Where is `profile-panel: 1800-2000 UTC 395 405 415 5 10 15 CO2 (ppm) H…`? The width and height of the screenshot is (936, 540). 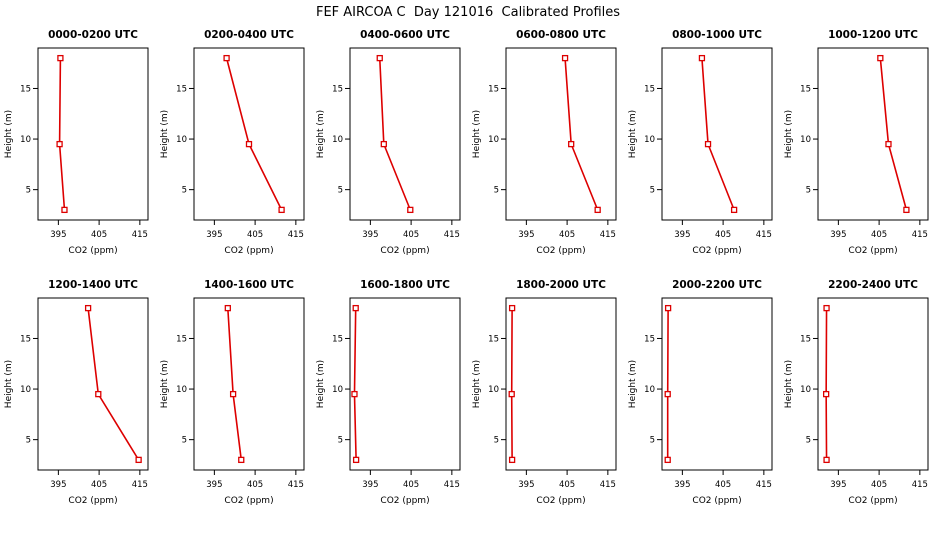
profile-panel: 1800-2000 UTC 395 405 415 5 10 15 CO2 (ppm) H… is located at coordinates (544, 392).